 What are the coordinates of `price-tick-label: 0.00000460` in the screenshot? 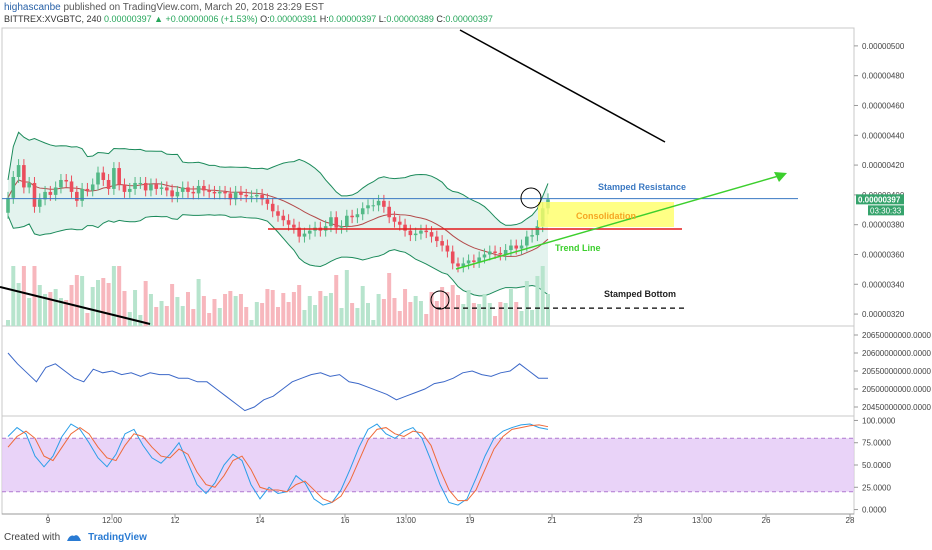 It's located at (883, 105).